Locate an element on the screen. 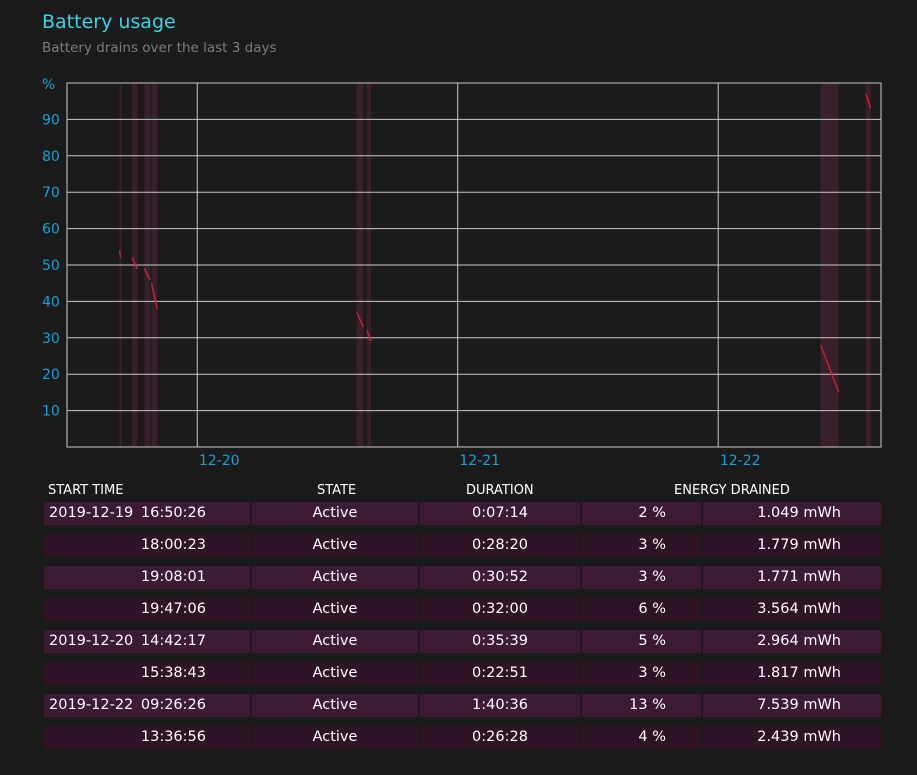 The image size is (917, 775). y-tick-label: 40 is located at coordinates (51, 302).